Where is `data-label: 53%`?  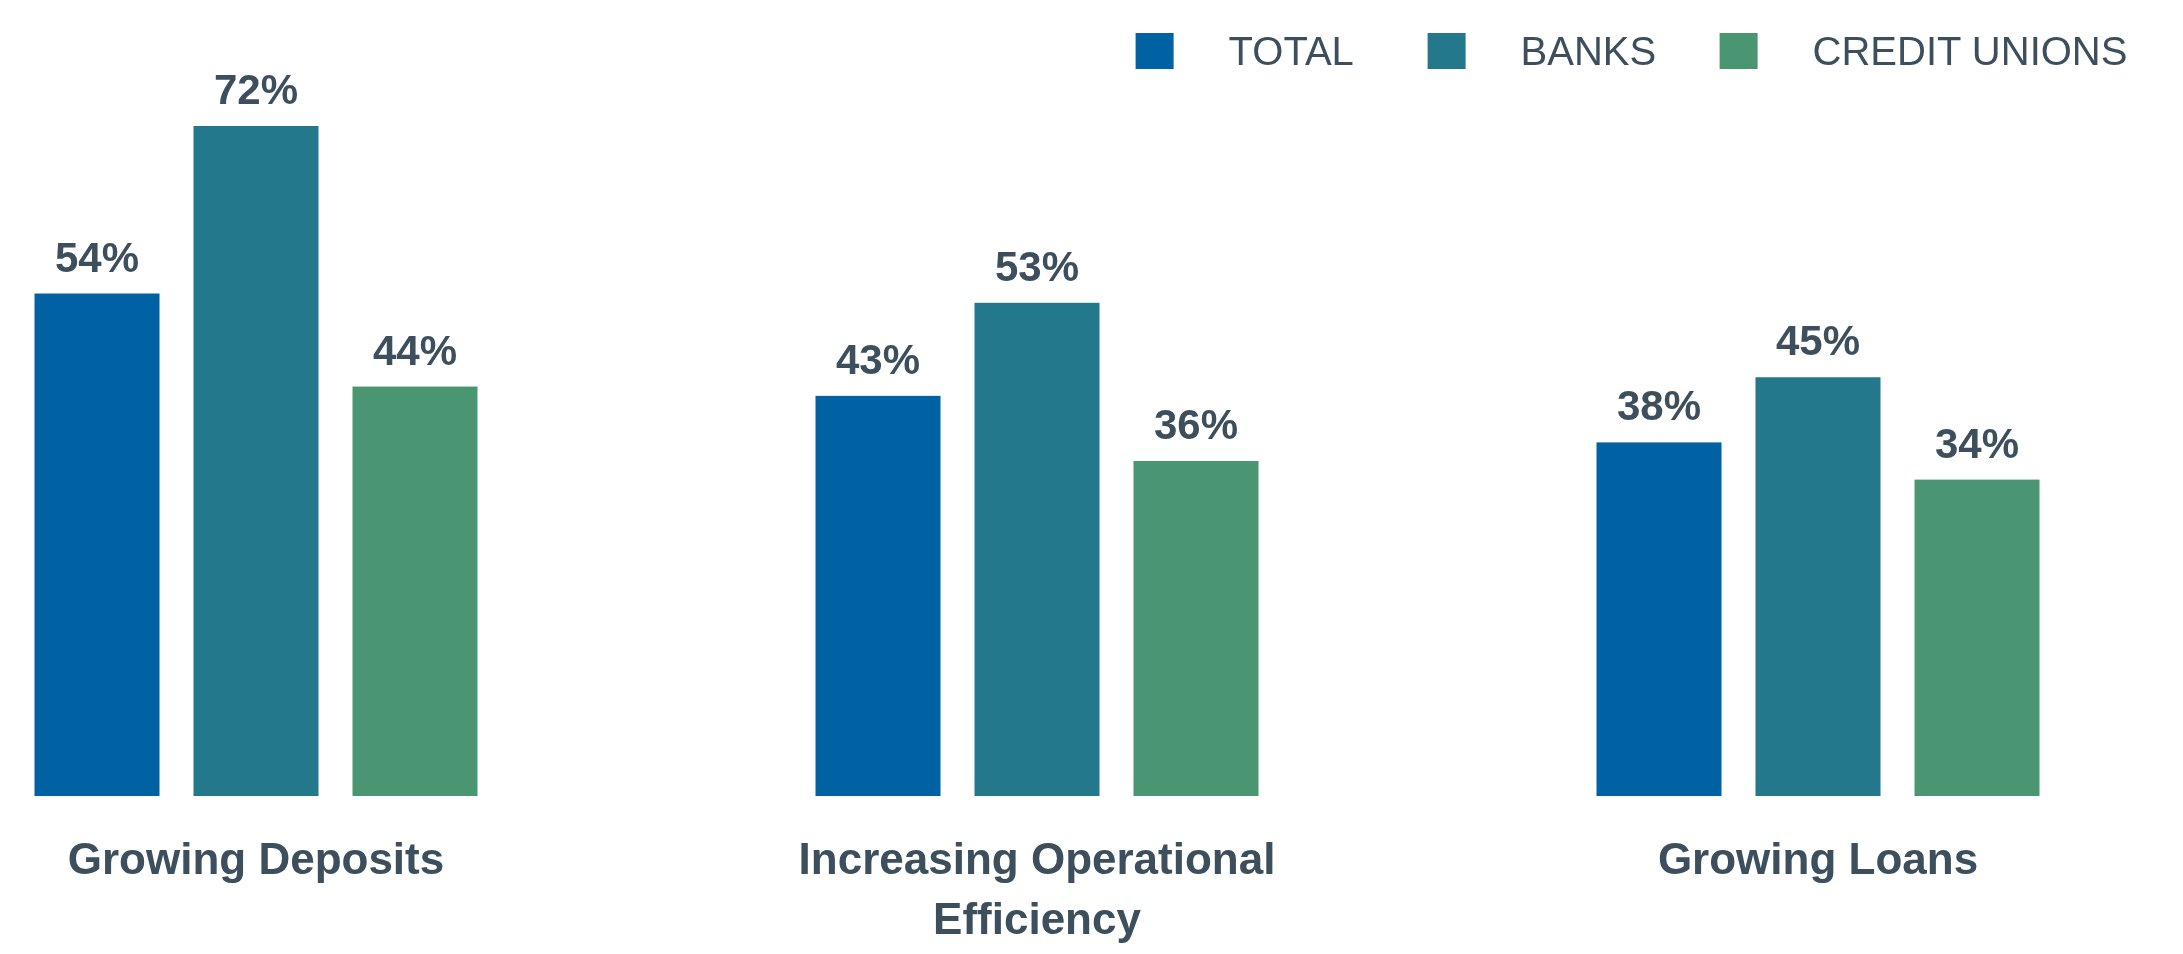
data-label: 53% is located at coordinates (1037, 266).